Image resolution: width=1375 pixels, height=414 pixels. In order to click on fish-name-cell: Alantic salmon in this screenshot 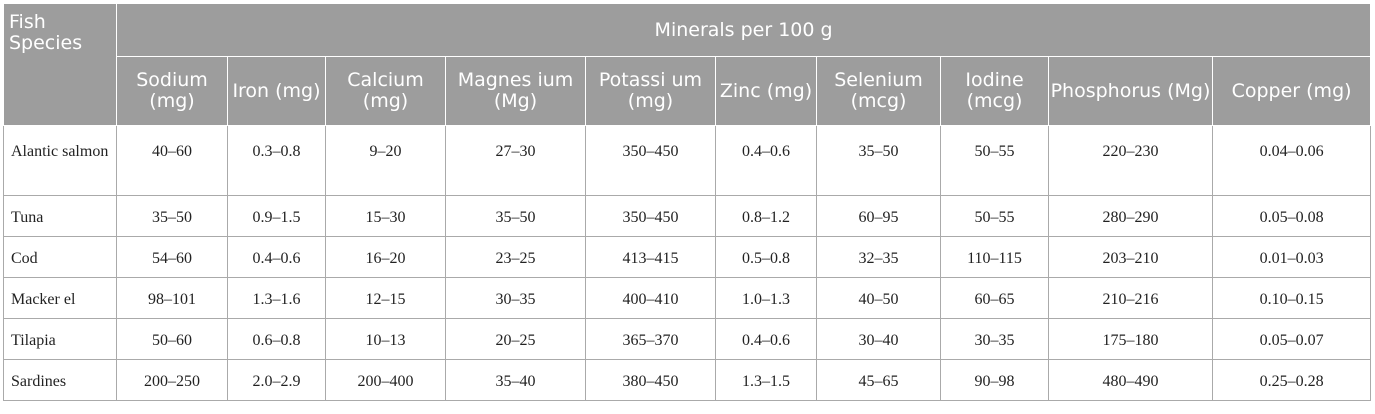, I will do `click(60, 160)`.